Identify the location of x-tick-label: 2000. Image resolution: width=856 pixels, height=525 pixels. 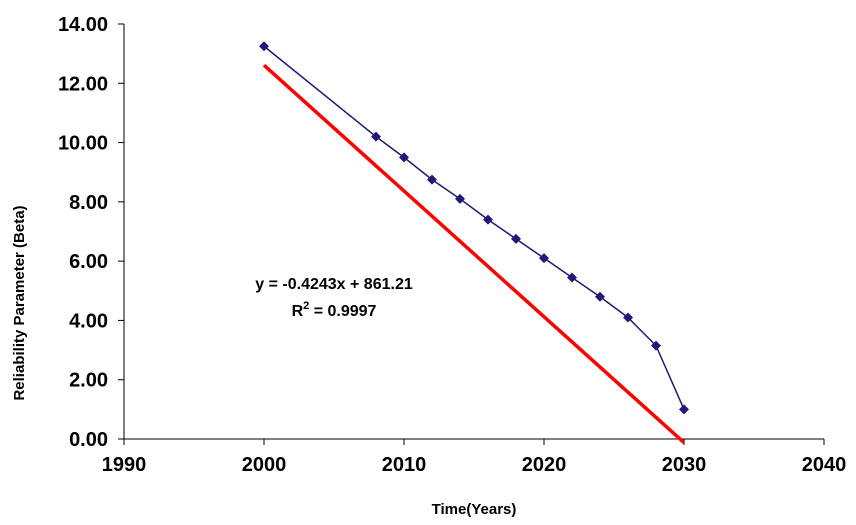
(264, 465).